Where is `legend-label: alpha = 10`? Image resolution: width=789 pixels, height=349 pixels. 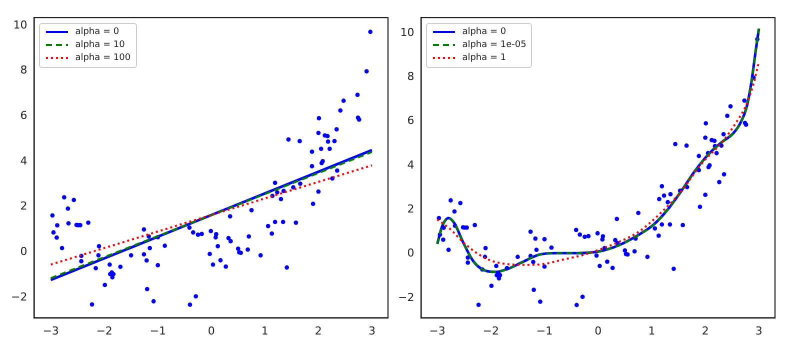 legend-label: alpha = 10 is located at coordinates (100, 45).